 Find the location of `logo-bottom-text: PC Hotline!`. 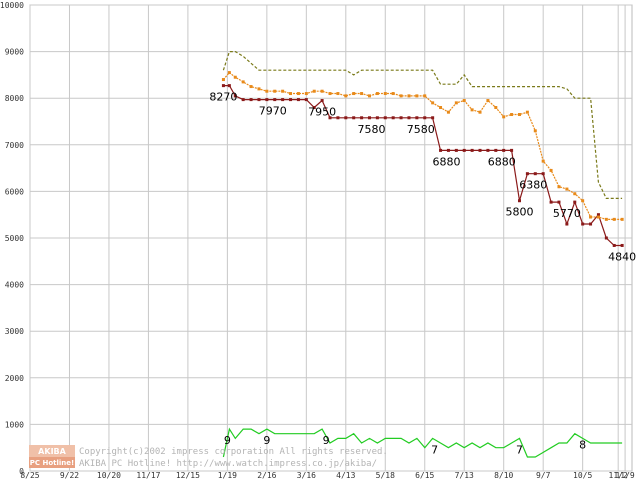

logo-bottom-text: PC Hotline! is located at coordinates (52, 463).